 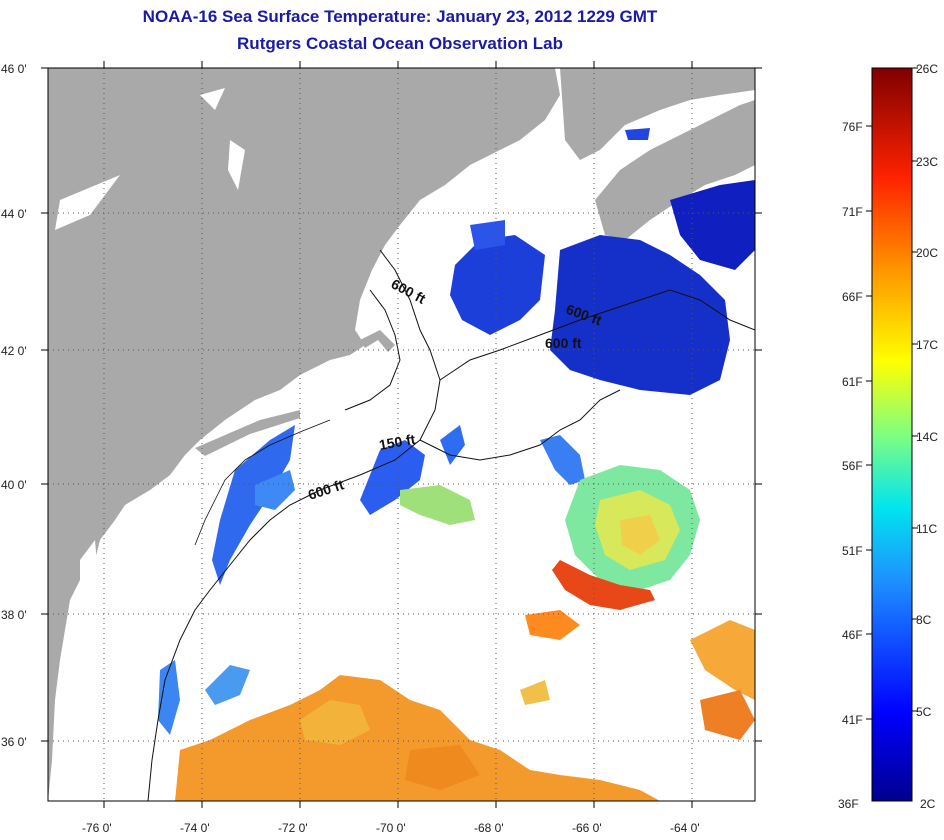 What do you see at coordinates (397, 442) in the screenshot?
I see `contour-label: 150 ft` at bounding box center [397, 442].